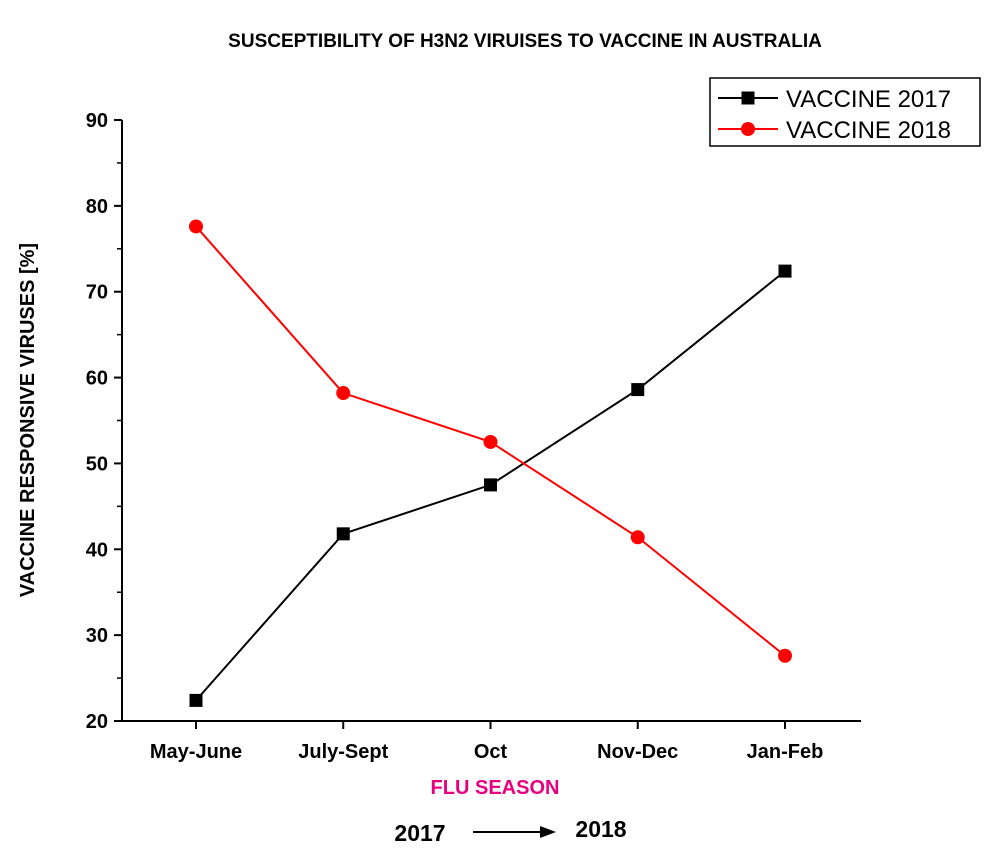 The height and width of the screenshot is (865, 1000). Describe the element at coordinates (748, 98) in the screenshot. I see `legend-marker-square` at that location.